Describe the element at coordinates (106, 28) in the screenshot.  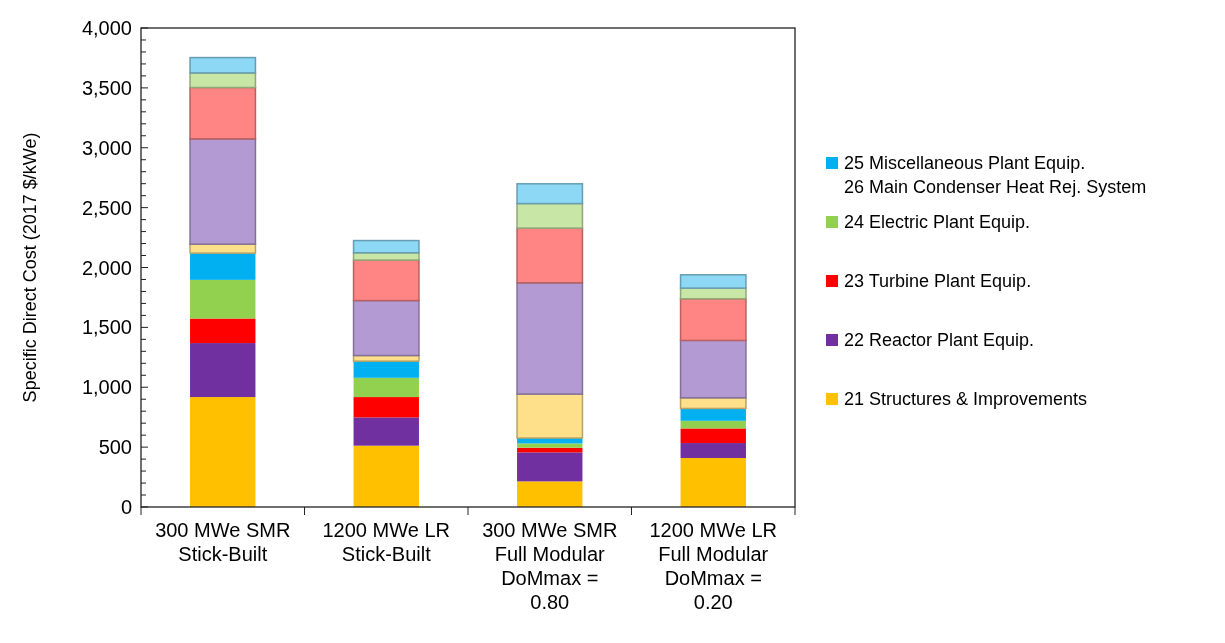
I see `y-tick-label: 4,000` at that location.